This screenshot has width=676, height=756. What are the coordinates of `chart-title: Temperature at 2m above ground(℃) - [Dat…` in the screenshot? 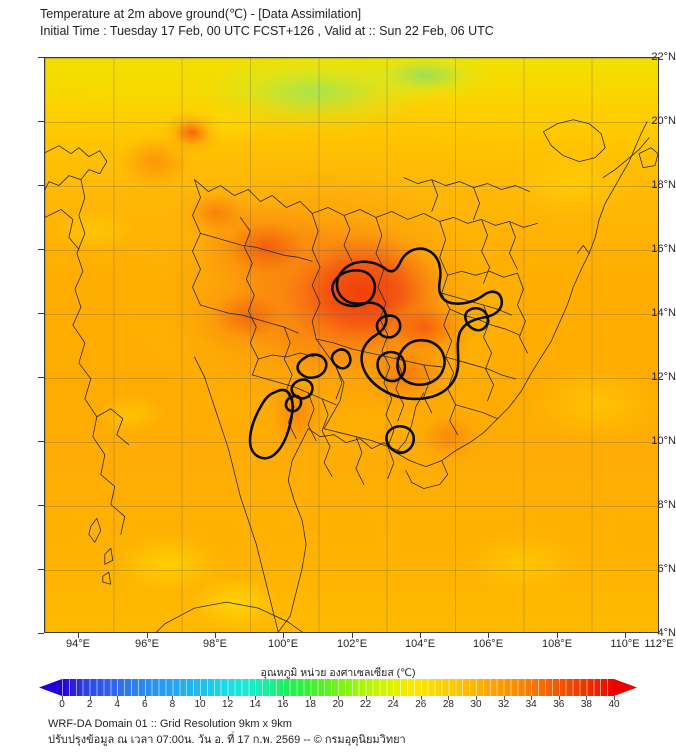 It's located at (201, 14).